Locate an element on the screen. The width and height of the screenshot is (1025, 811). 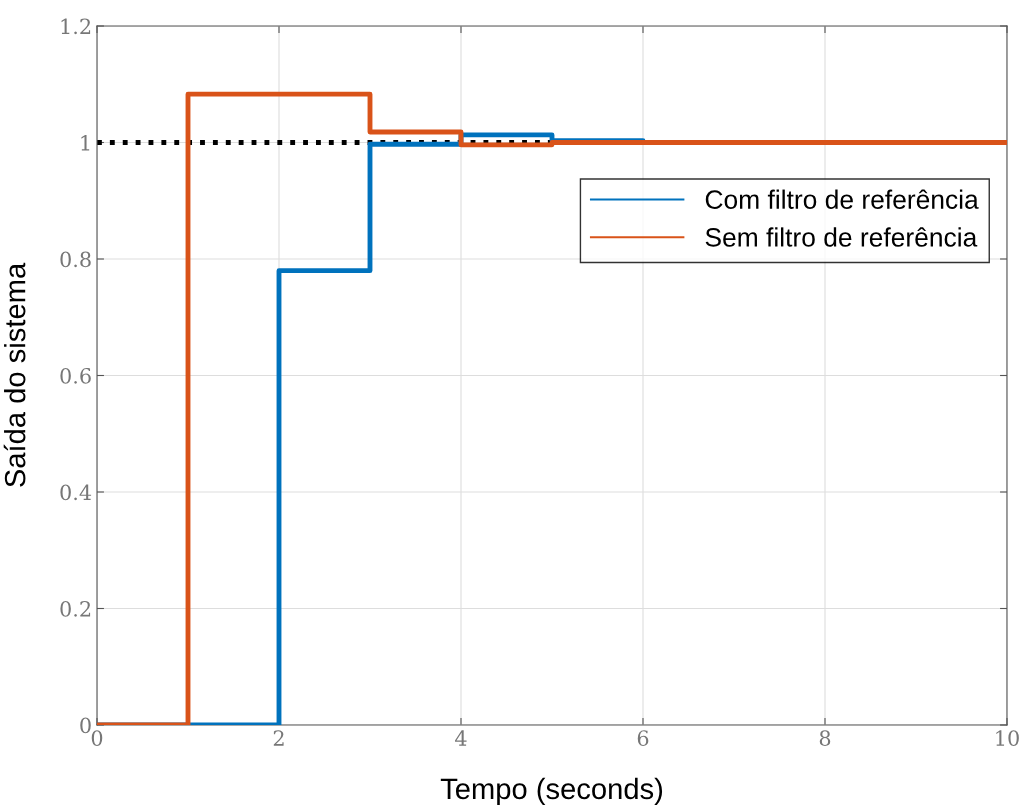
y-tick-label: 0.6 is located at coordinates (75, 375).